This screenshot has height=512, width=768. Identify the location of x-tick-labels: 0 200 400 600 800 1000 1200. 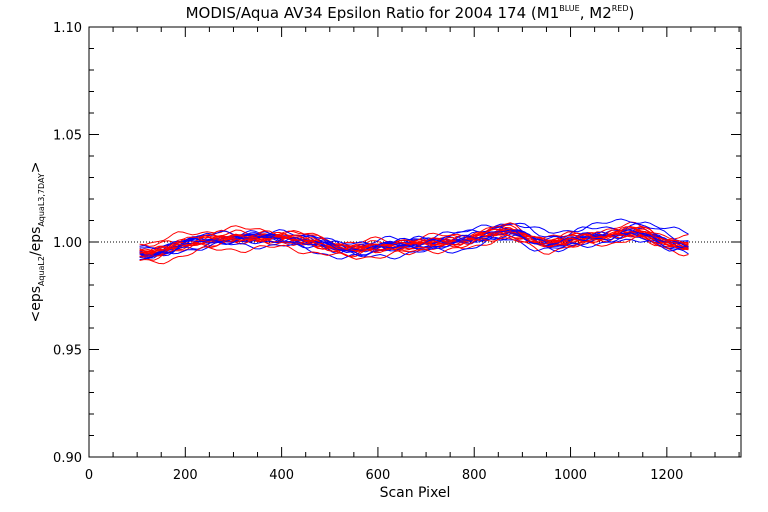
(384, 475).